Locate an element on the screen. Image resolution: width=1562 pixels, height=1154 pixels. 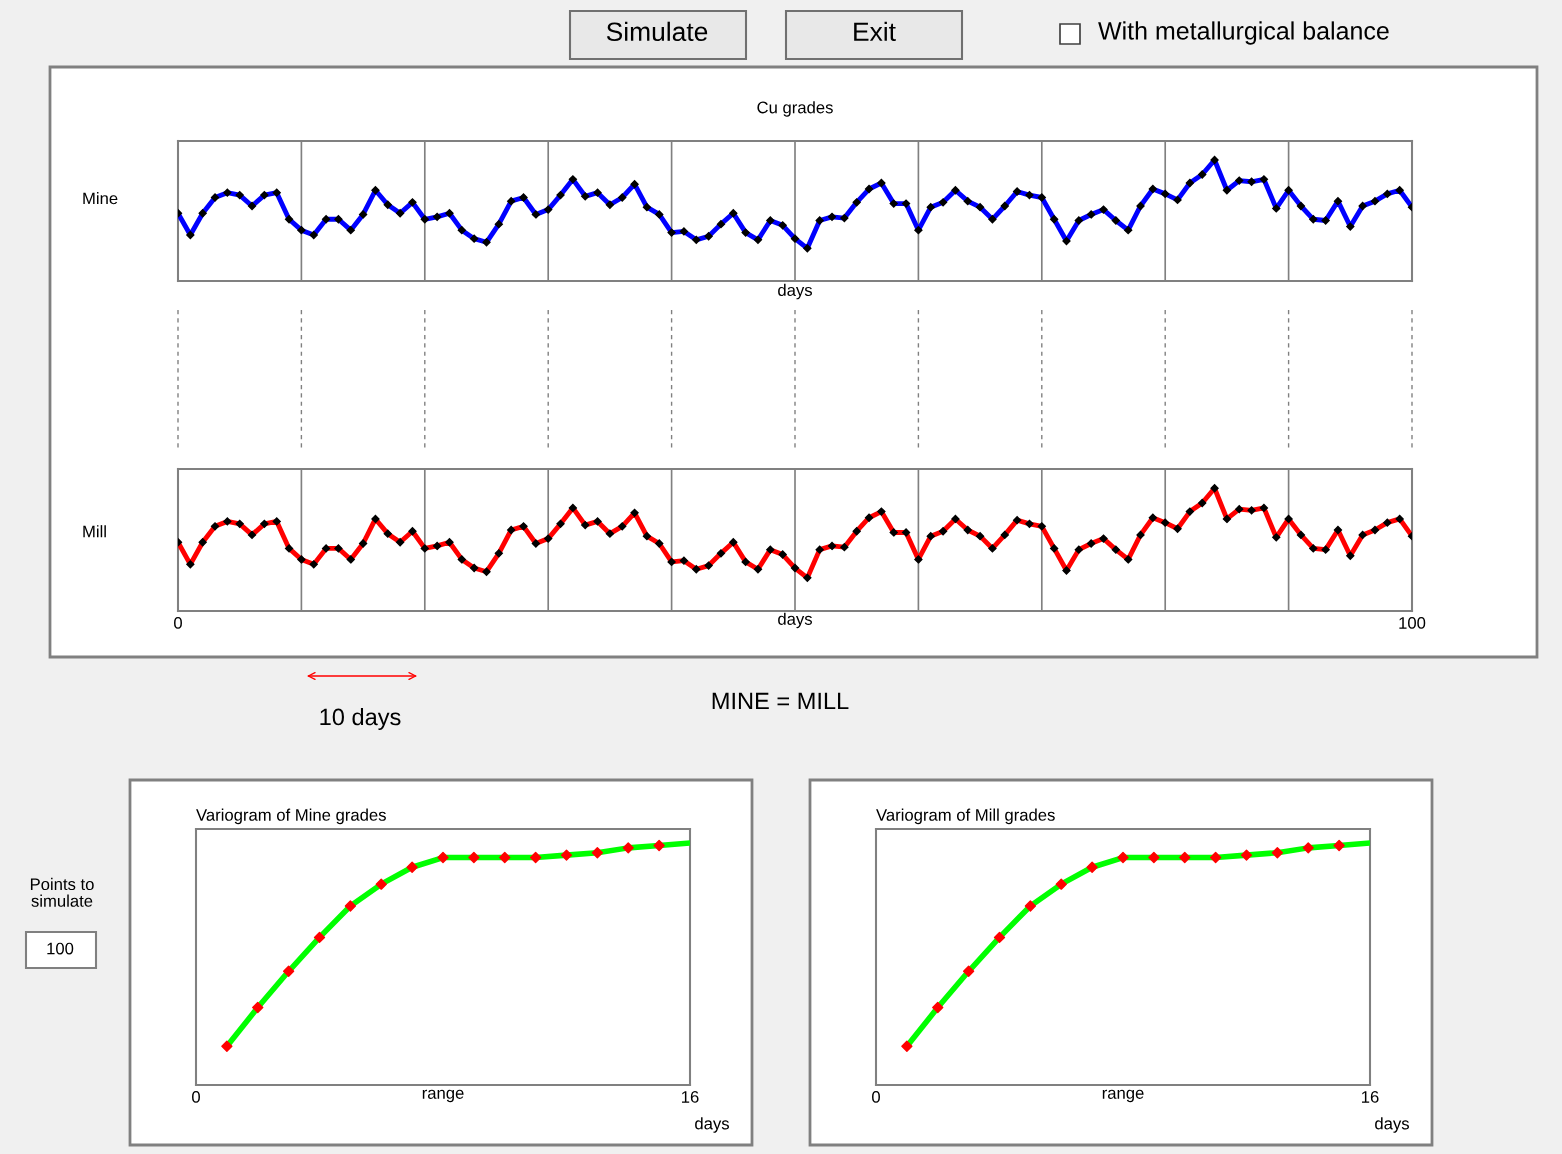
y-axis-title: Mill is located at coordinates (94, 531).